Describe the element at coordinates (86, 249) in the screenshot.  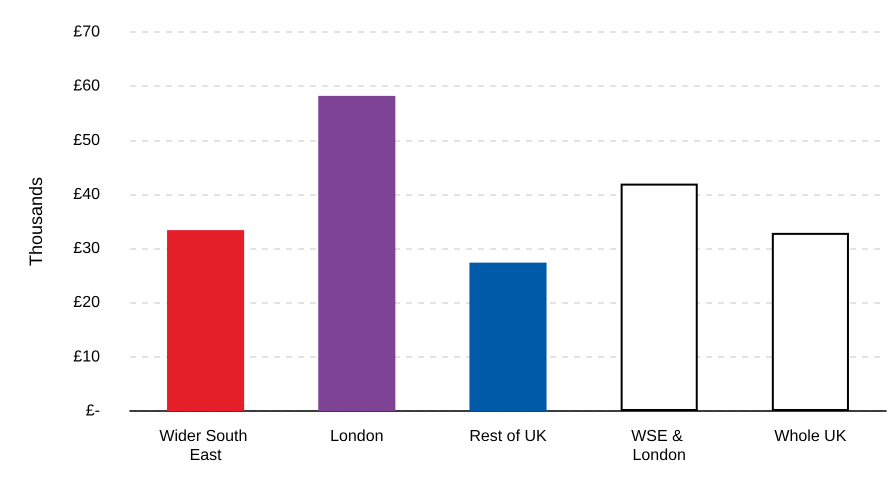
I see `y-tick-label: £30` at that location.